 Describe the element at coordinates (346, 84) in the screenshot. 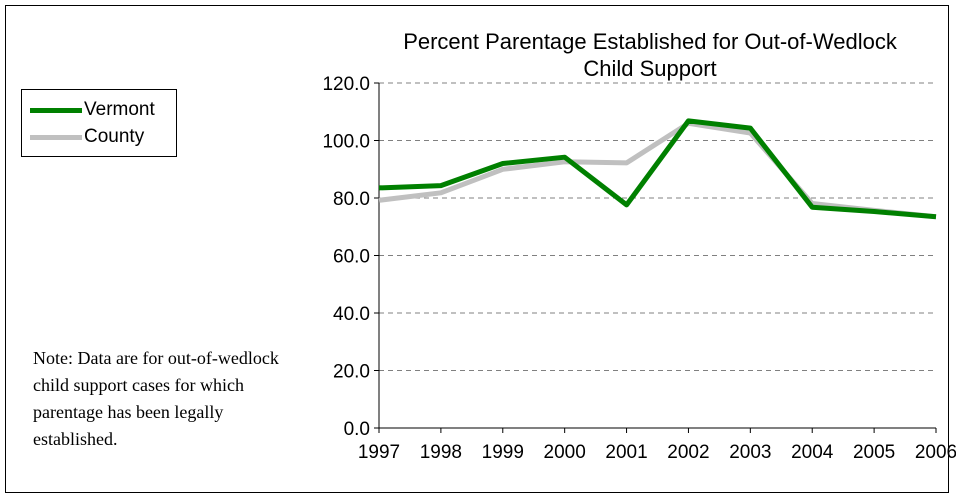

I see `y-tick-label-6: 120.0` at that location.